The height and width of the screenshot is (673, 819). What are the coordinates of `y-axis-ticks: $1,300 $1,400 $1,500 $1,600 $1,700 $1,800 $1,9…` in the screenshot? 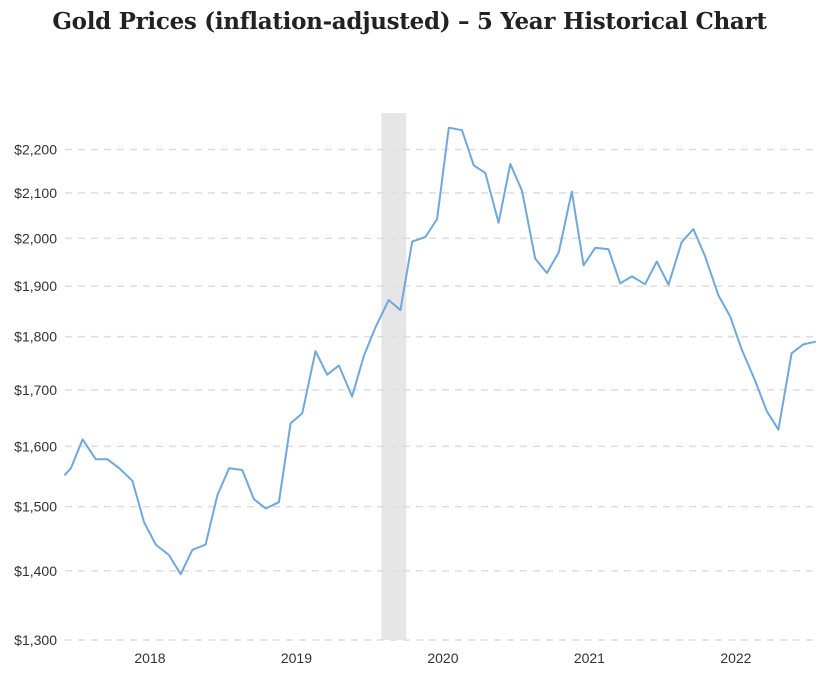 It's located at (35, 395).